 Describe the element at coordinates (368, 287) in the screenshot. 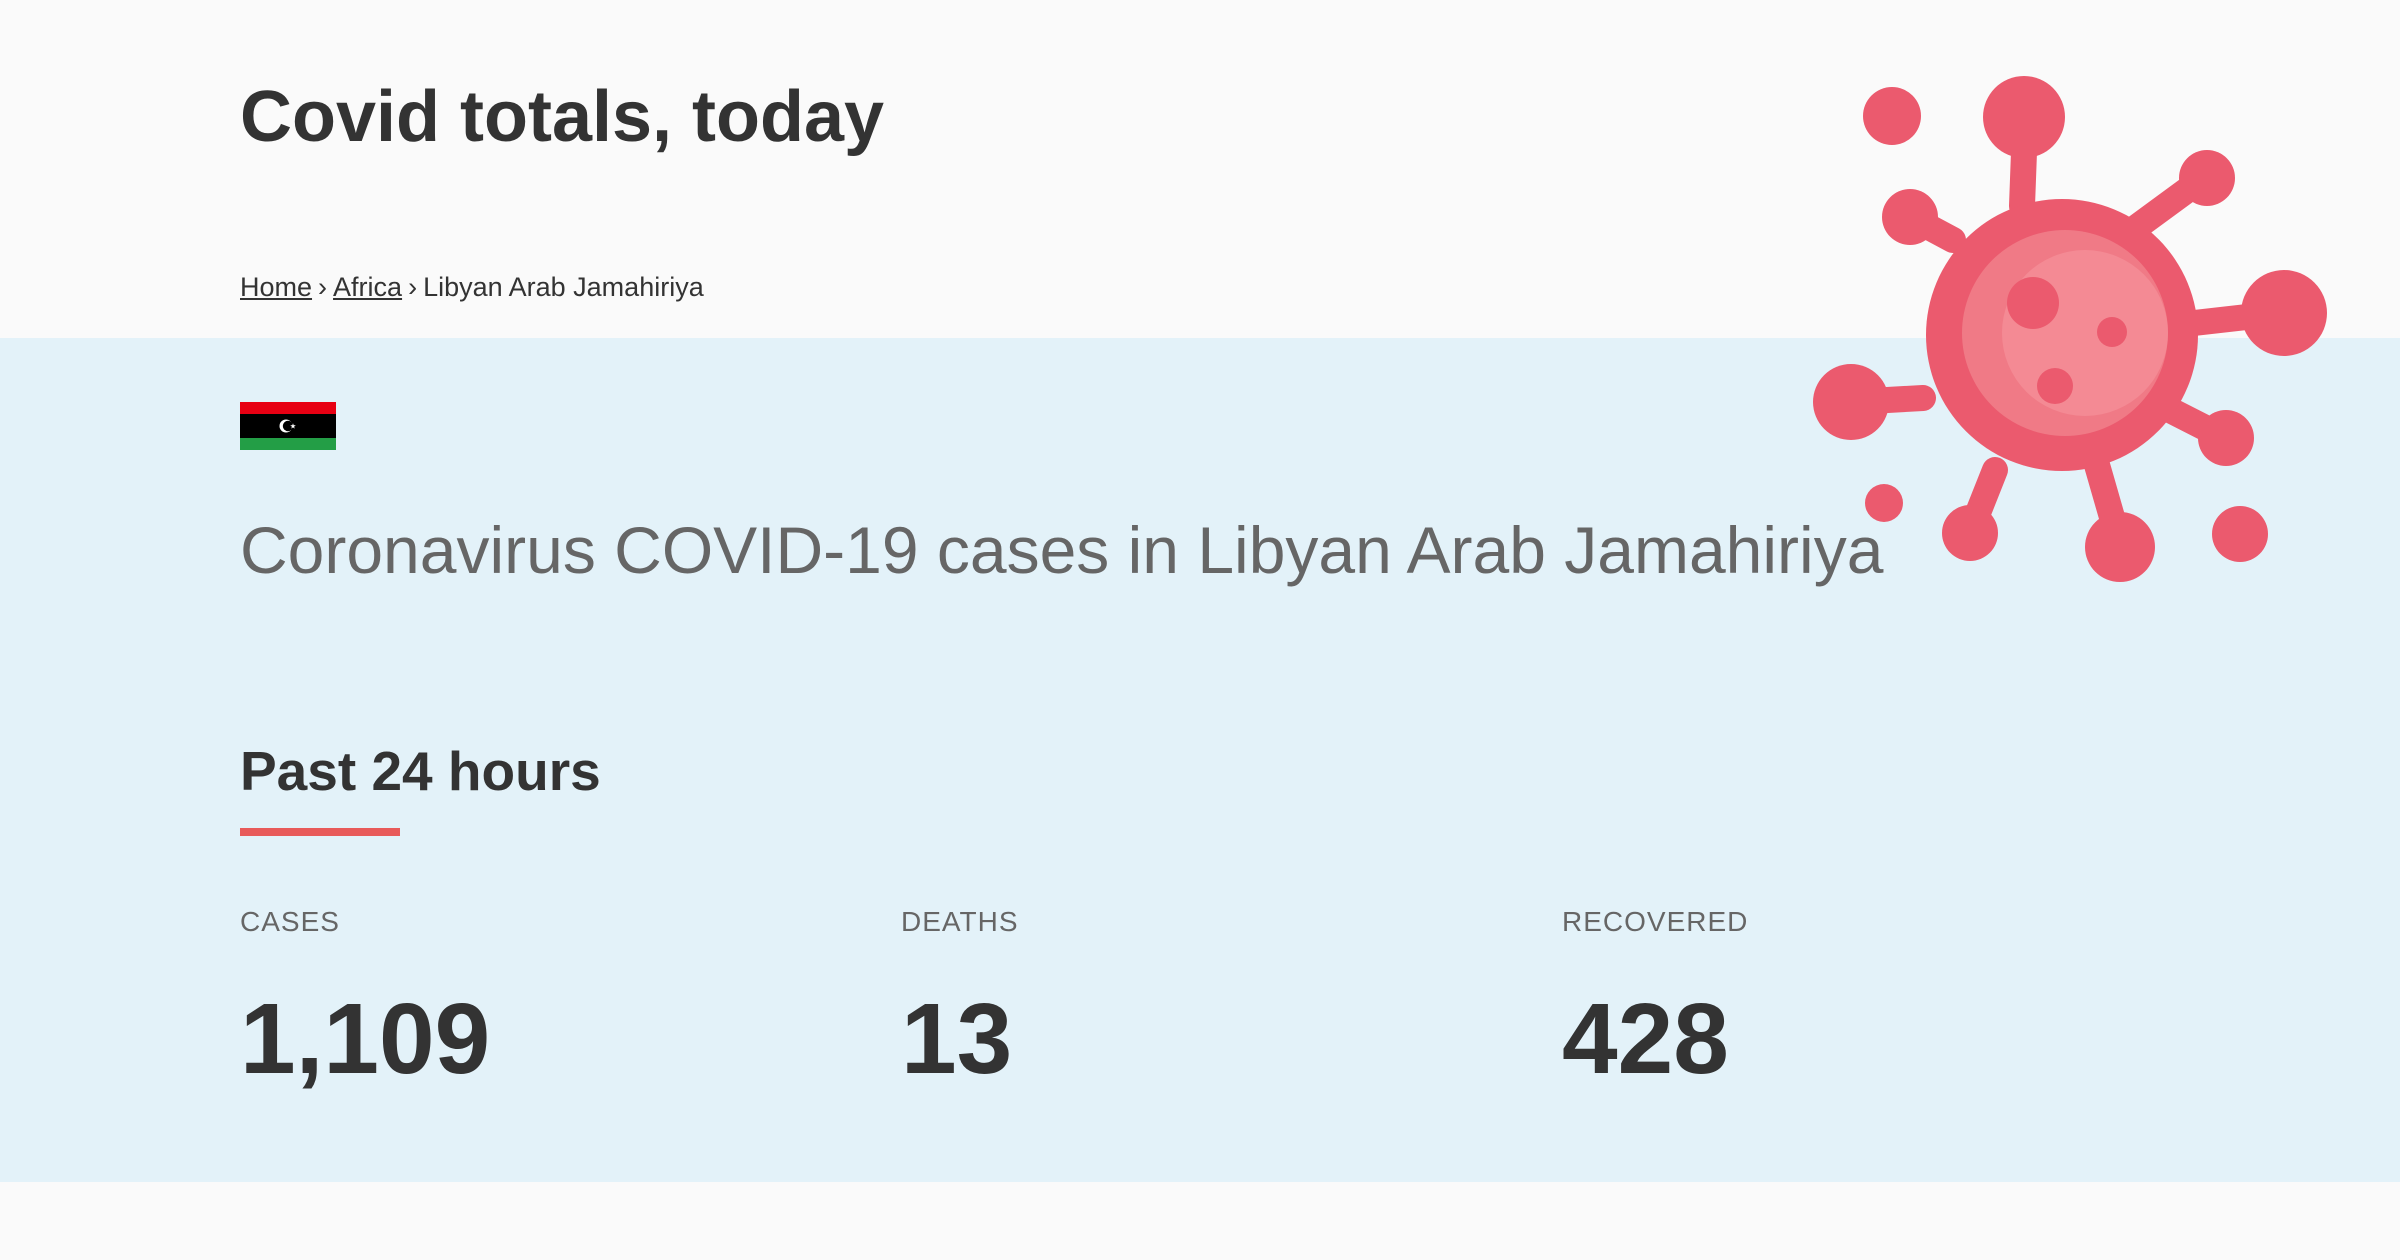

I see `breadcrumb-region-link: Africa` at that location.